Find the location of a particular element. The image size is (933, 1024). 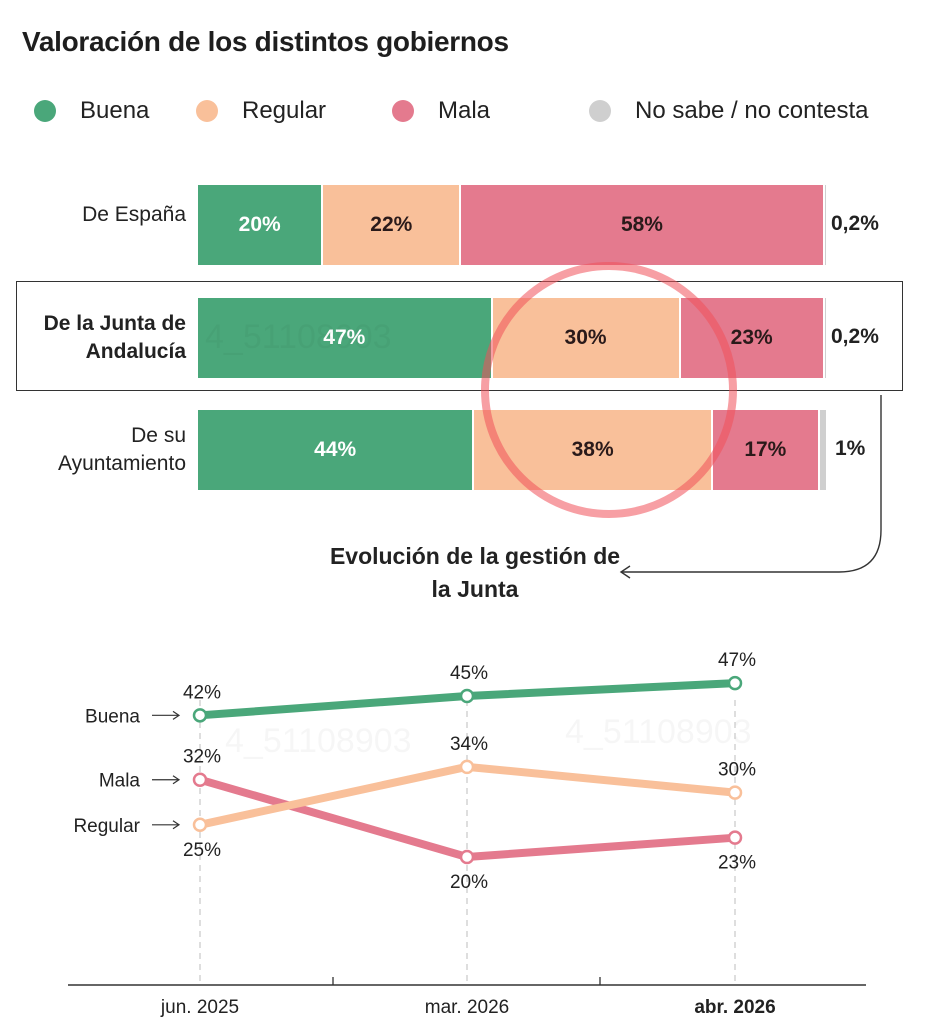

highlight-circle is located at coordinates (609, 390).